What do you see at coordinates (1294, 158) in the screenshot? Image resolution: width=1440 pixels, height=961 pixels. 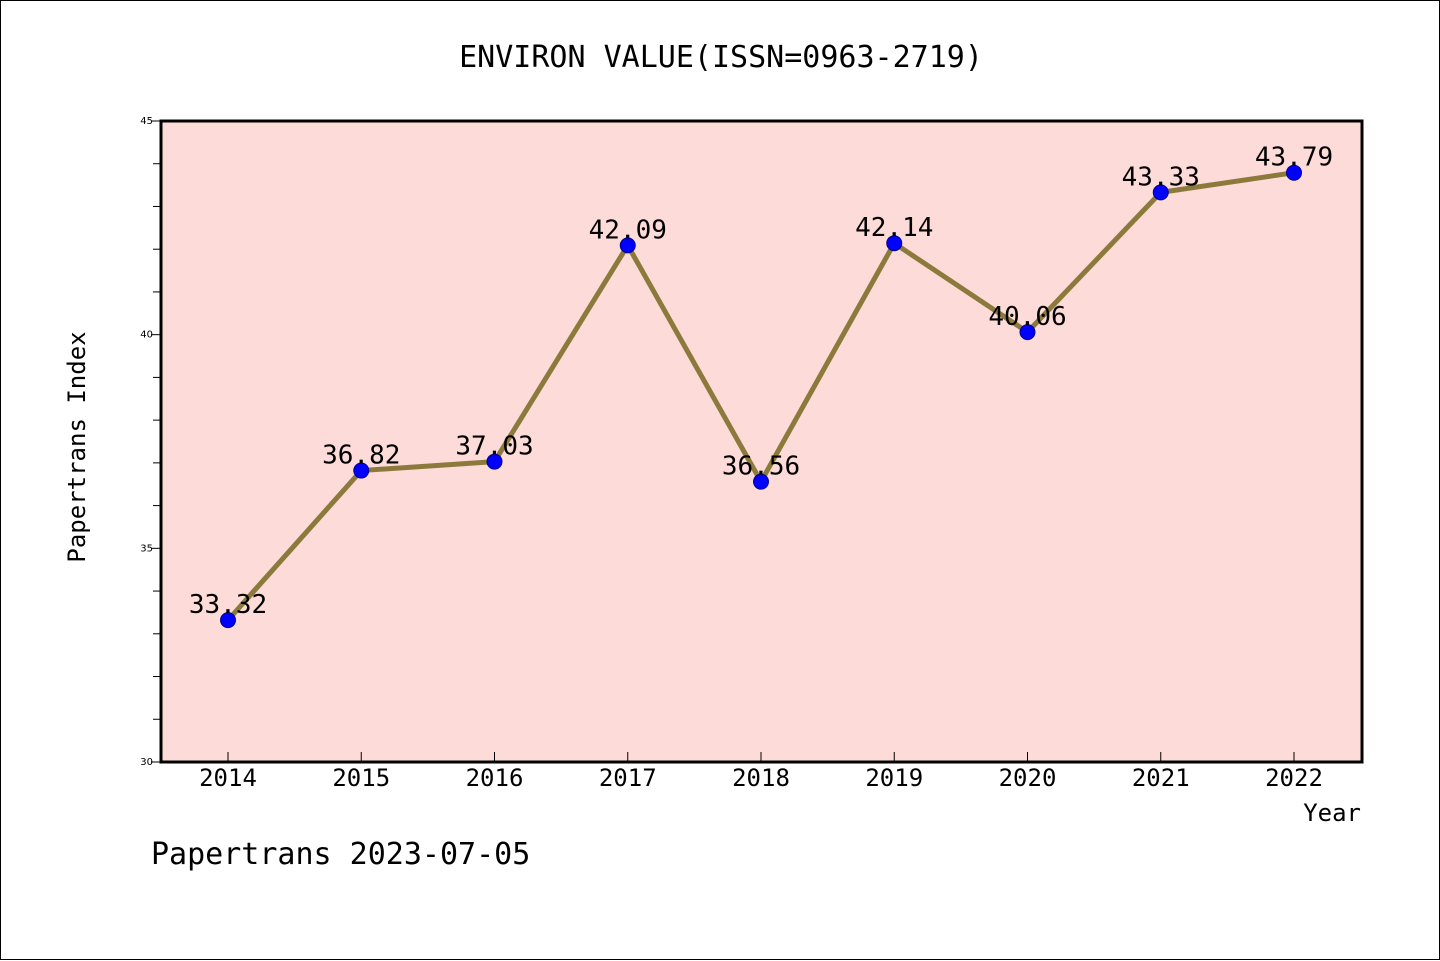 I see `data-label: 43.79` at bounding box center [1294, 158].